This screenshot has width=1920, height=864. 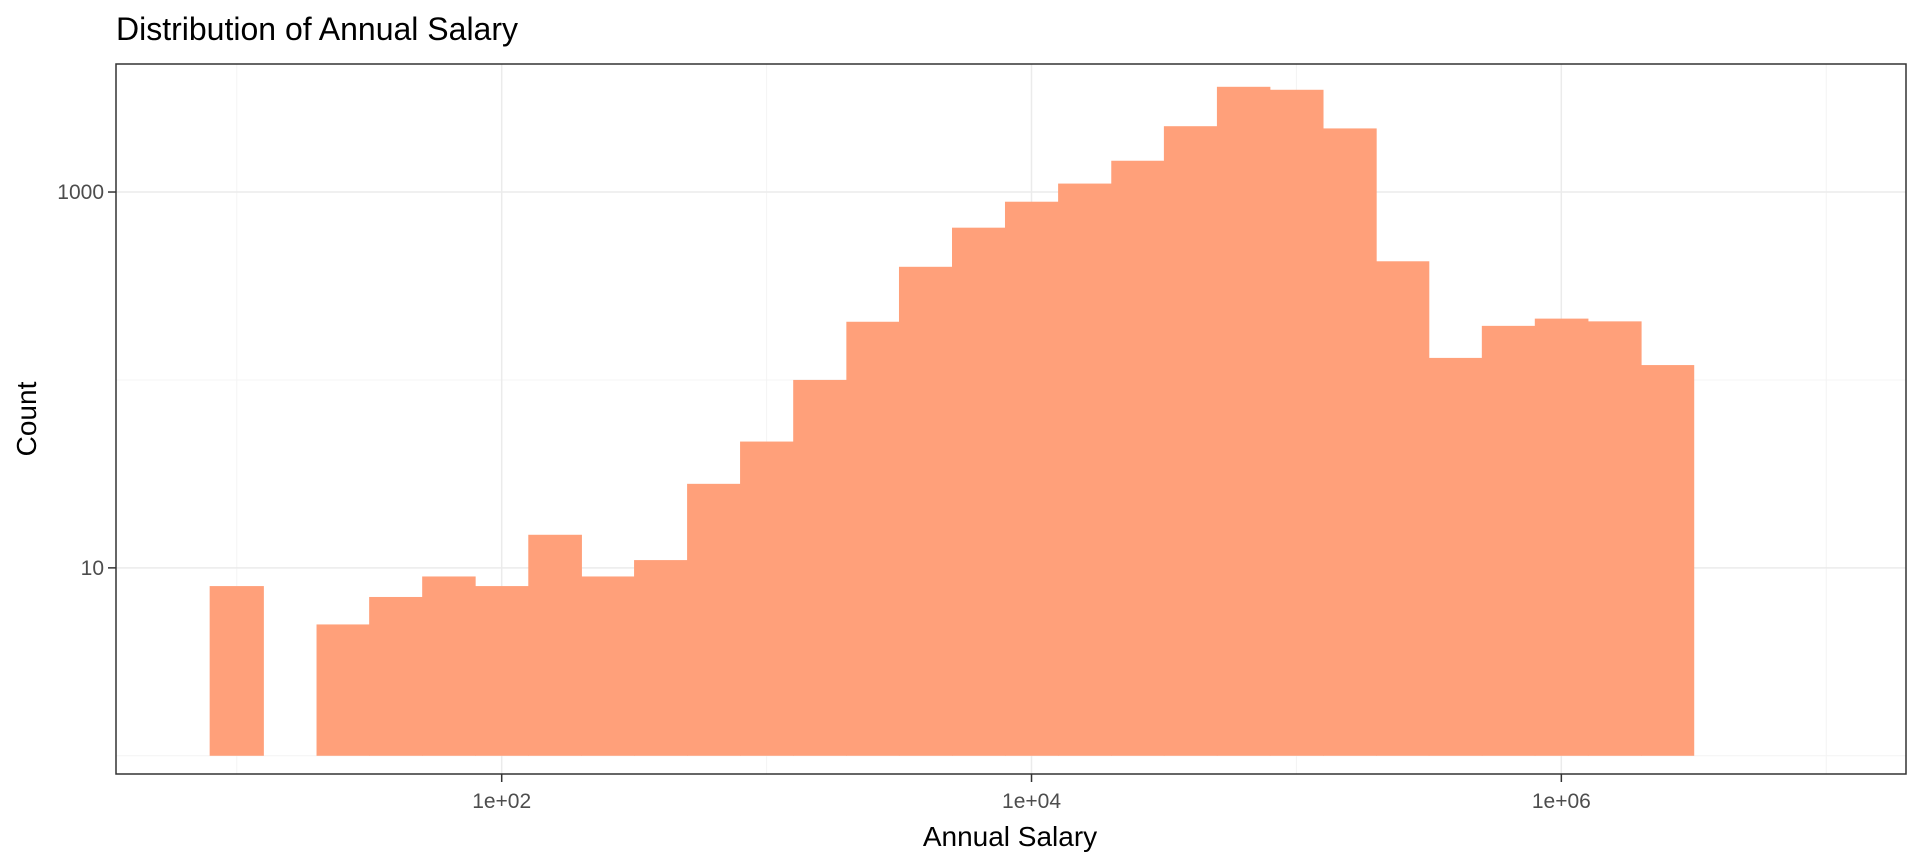 I want to click on x-tick-label: 1e+06, so click(x=1561, y=801).